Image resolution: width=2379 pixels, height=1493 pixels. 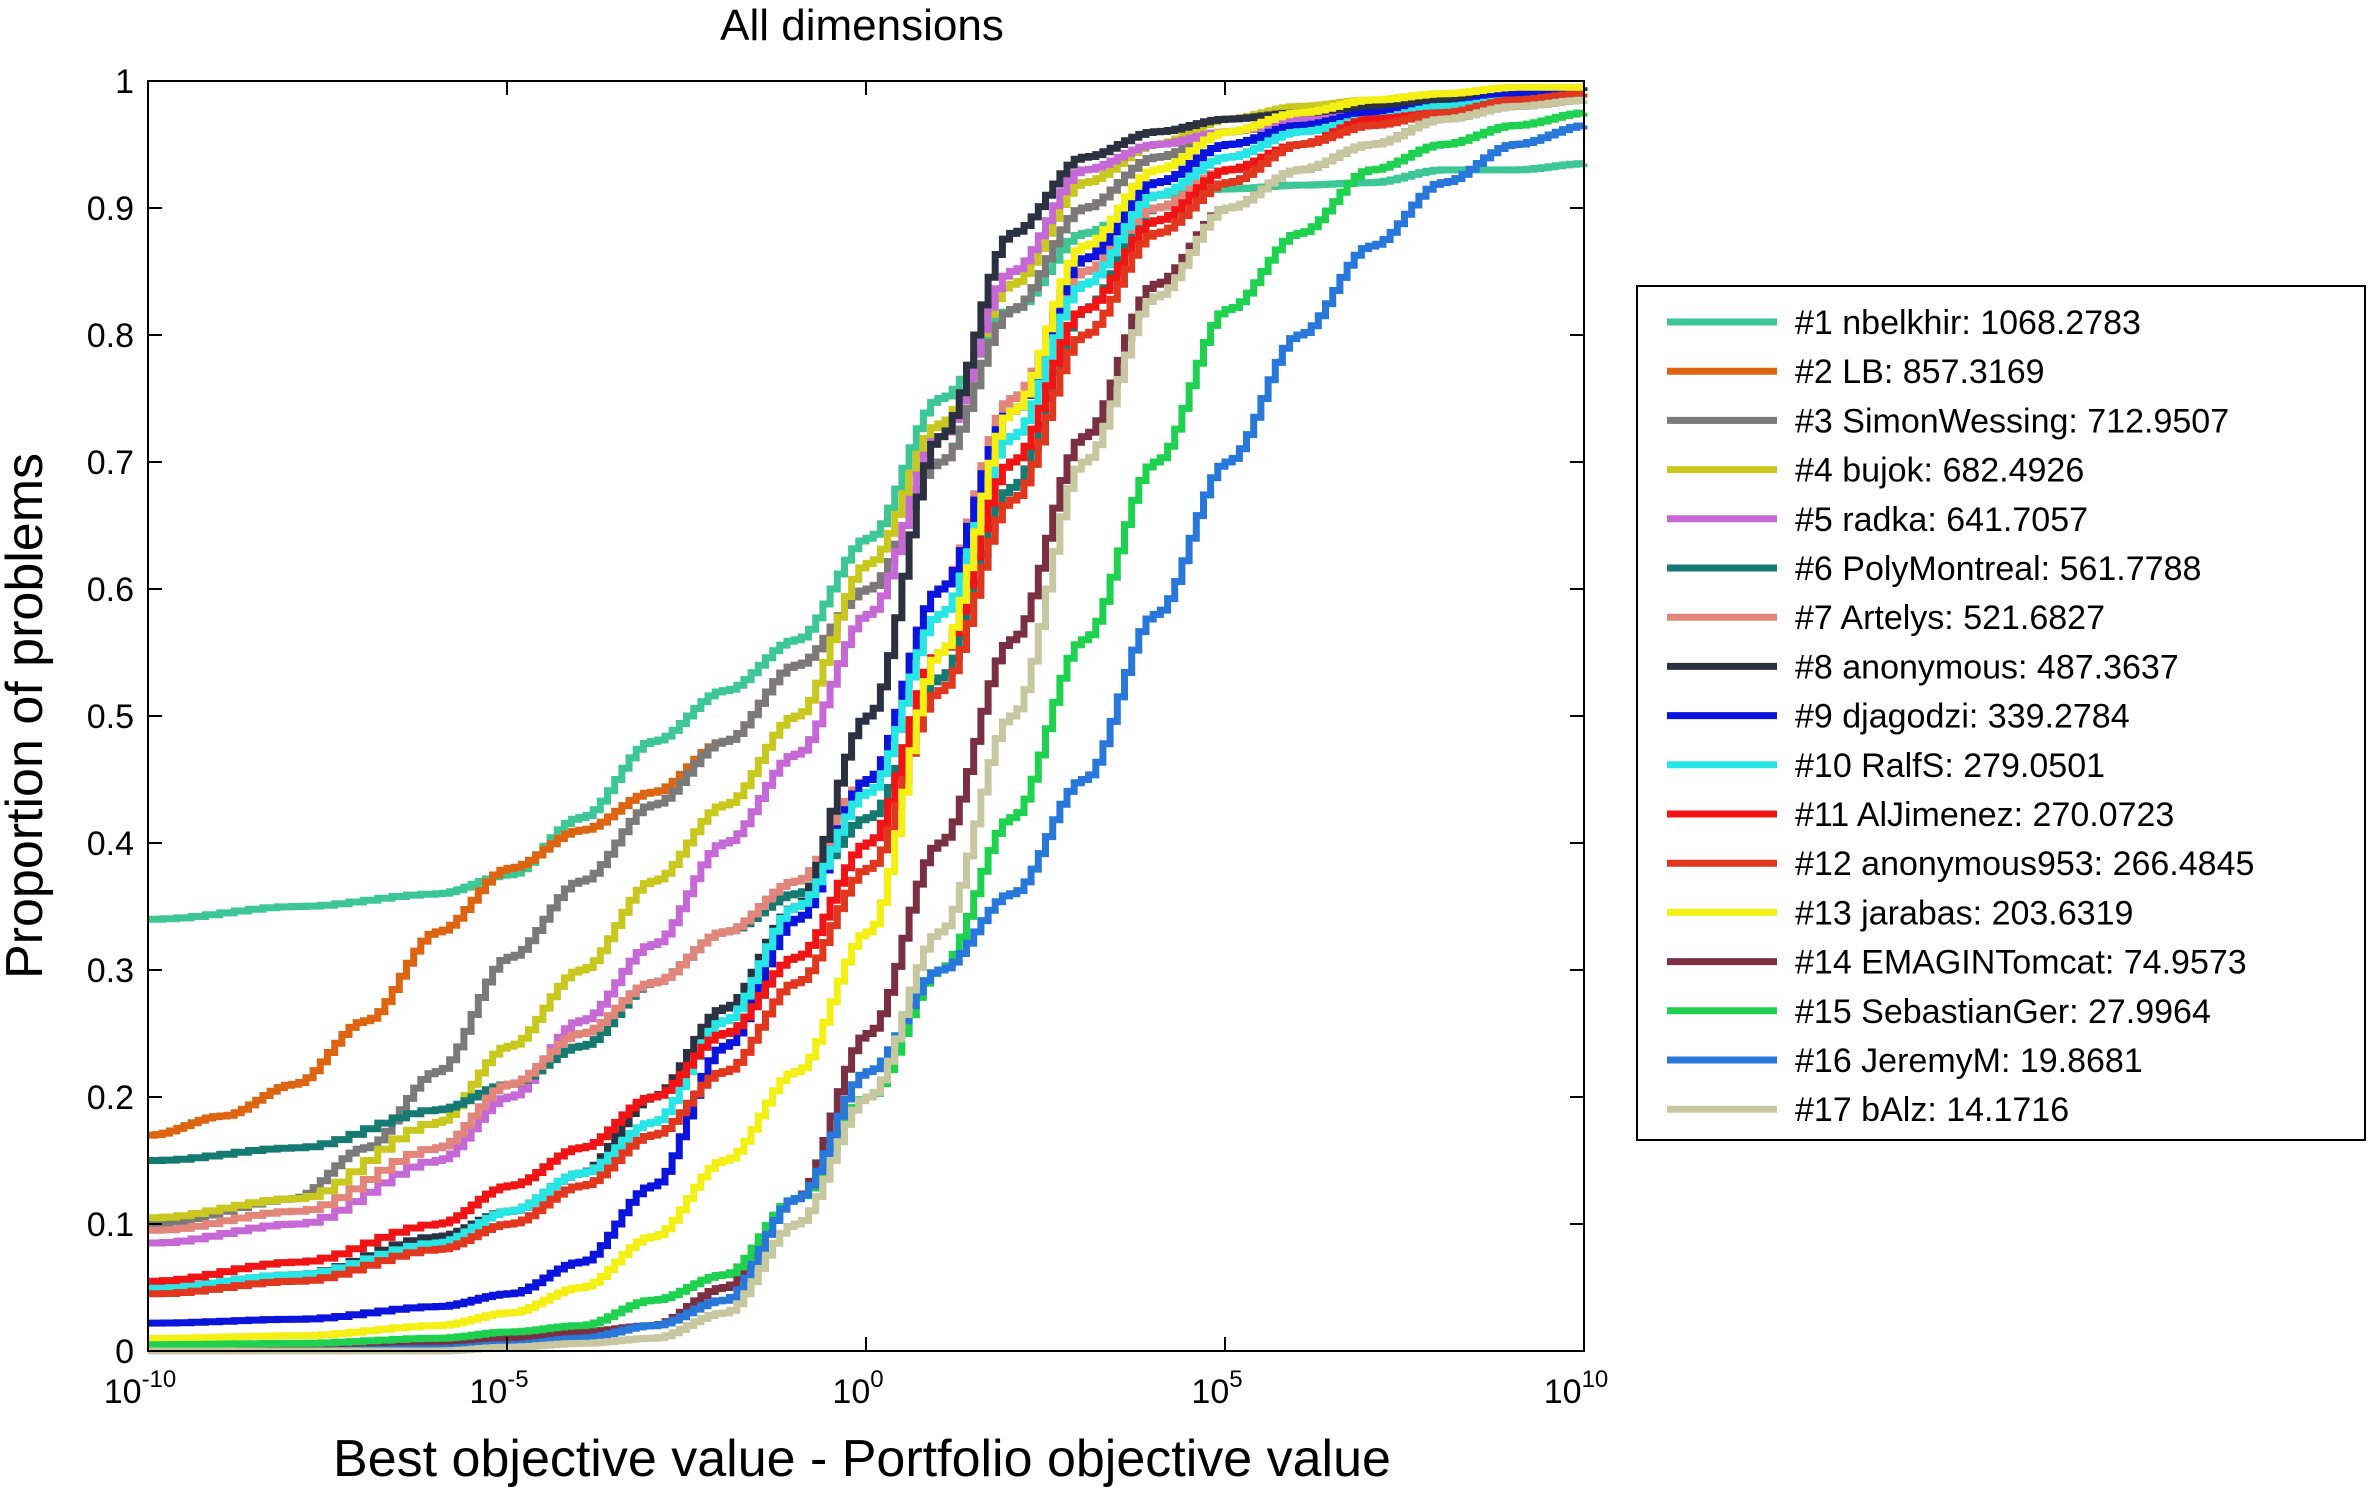 I want to click on legend-label-12: #12 anonymous953: 266.4845, so click(x=2024, y=864).